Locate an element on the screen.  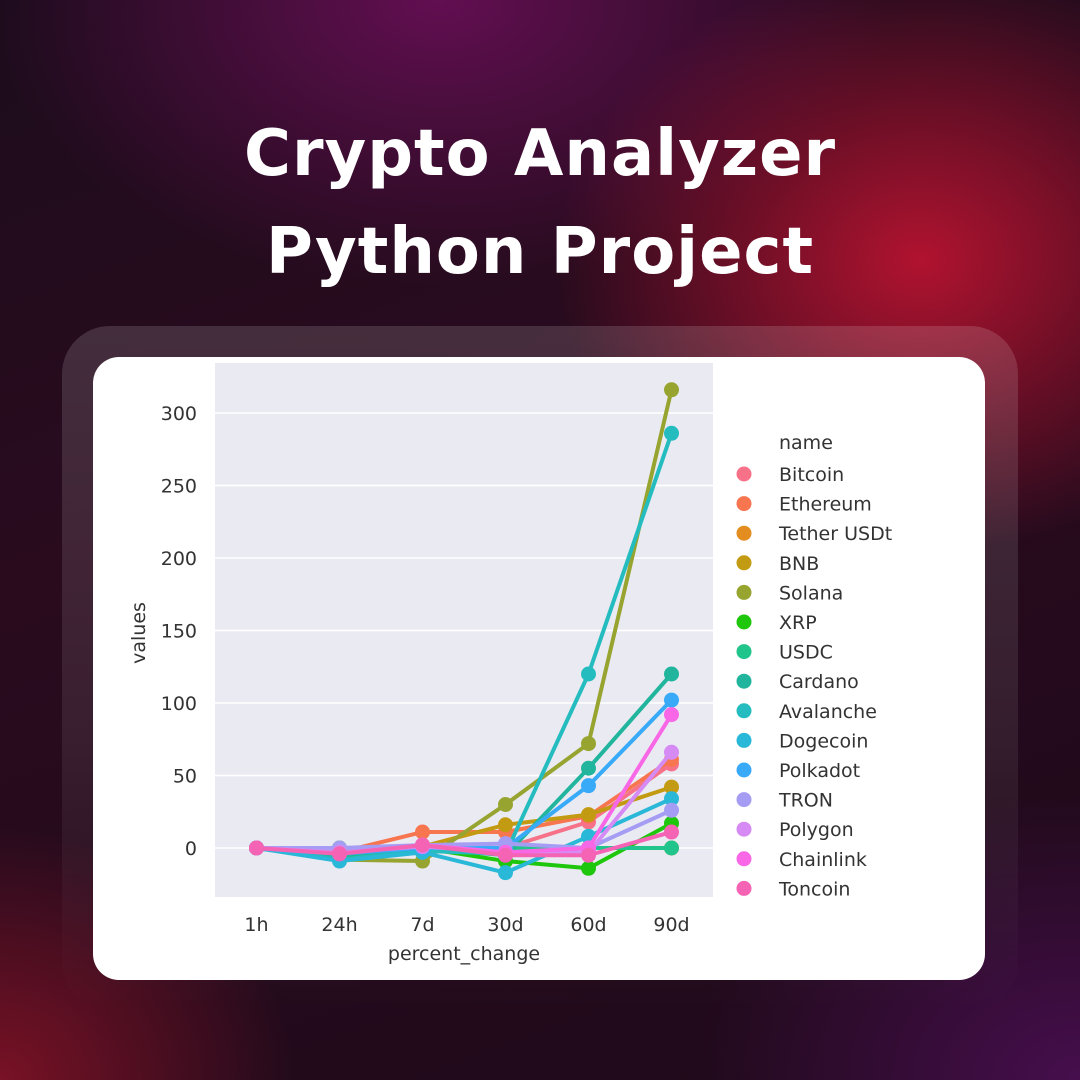
legend-label: Solana is located at coordinates (811, 593).